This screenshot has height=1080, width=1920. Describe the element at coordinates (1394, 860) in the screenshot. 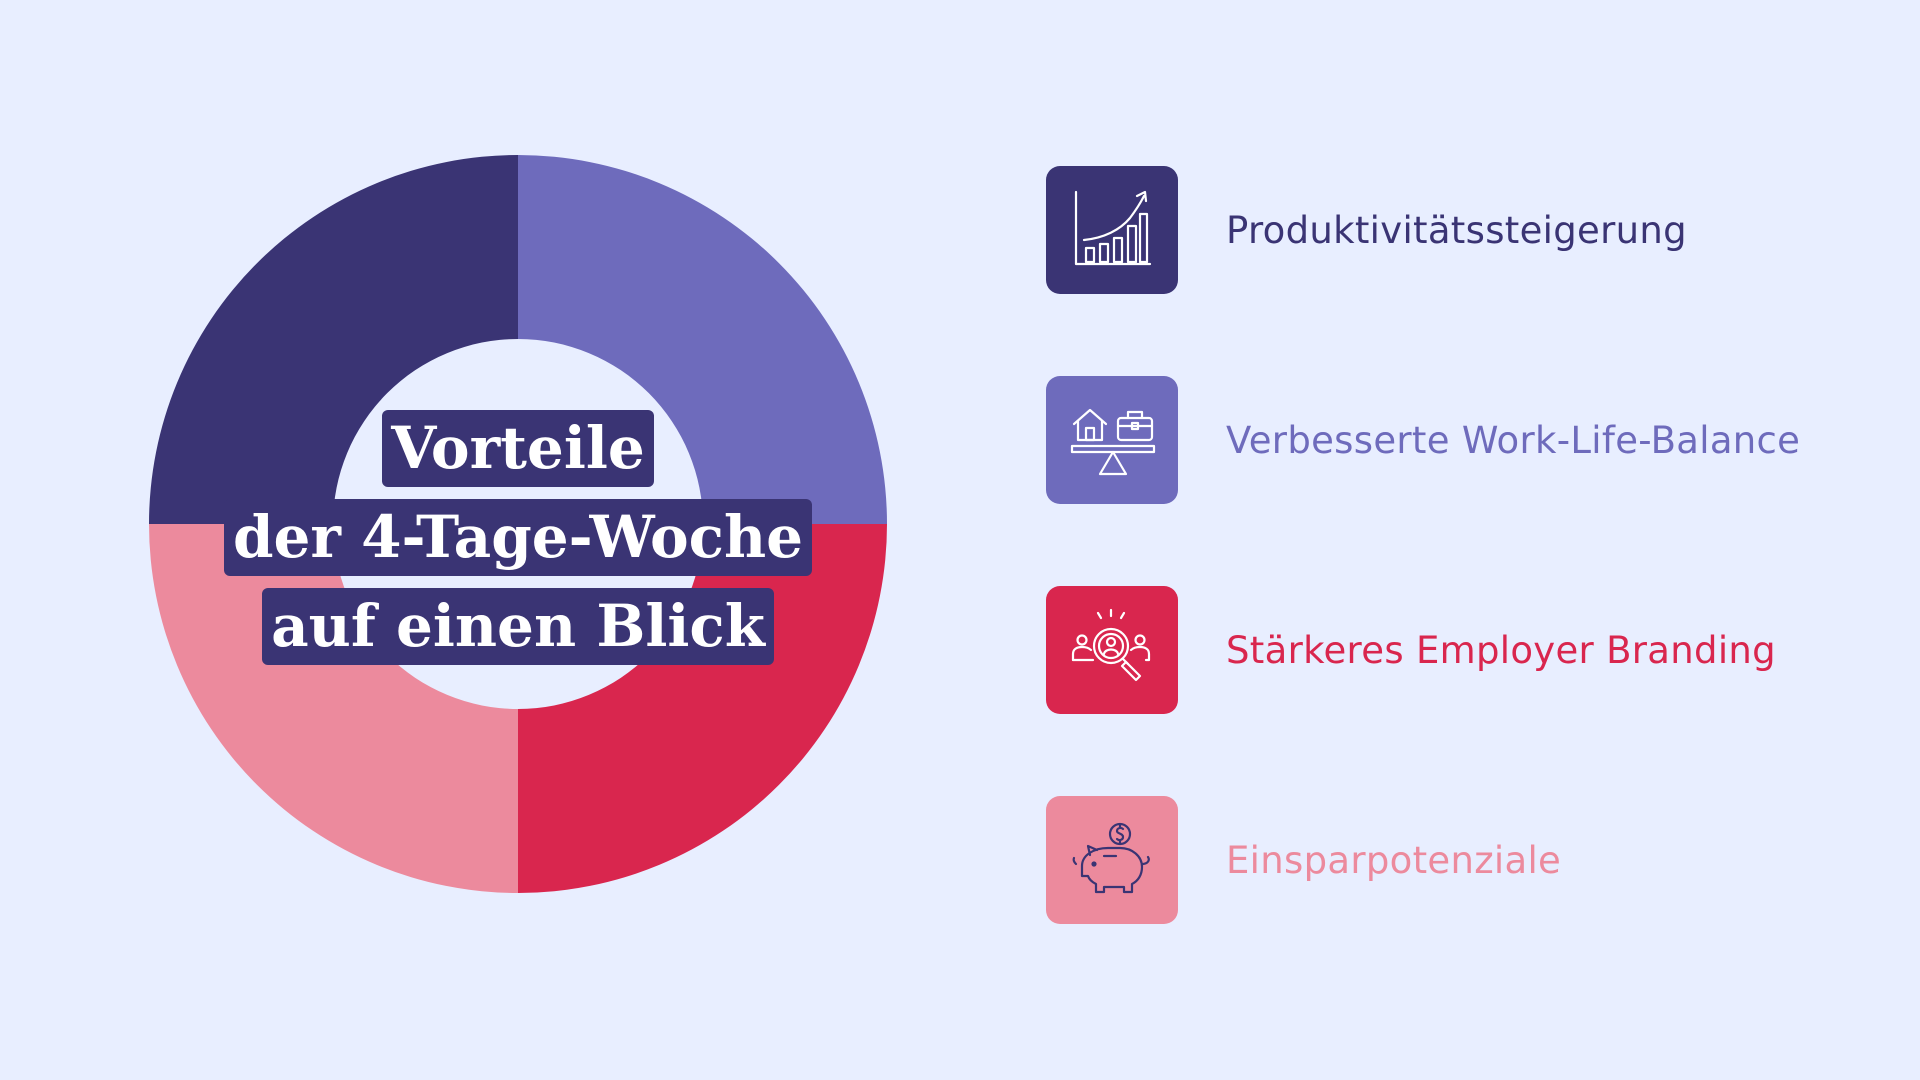

I see `legend-label-savings: Einsparpotenziale` at that location.